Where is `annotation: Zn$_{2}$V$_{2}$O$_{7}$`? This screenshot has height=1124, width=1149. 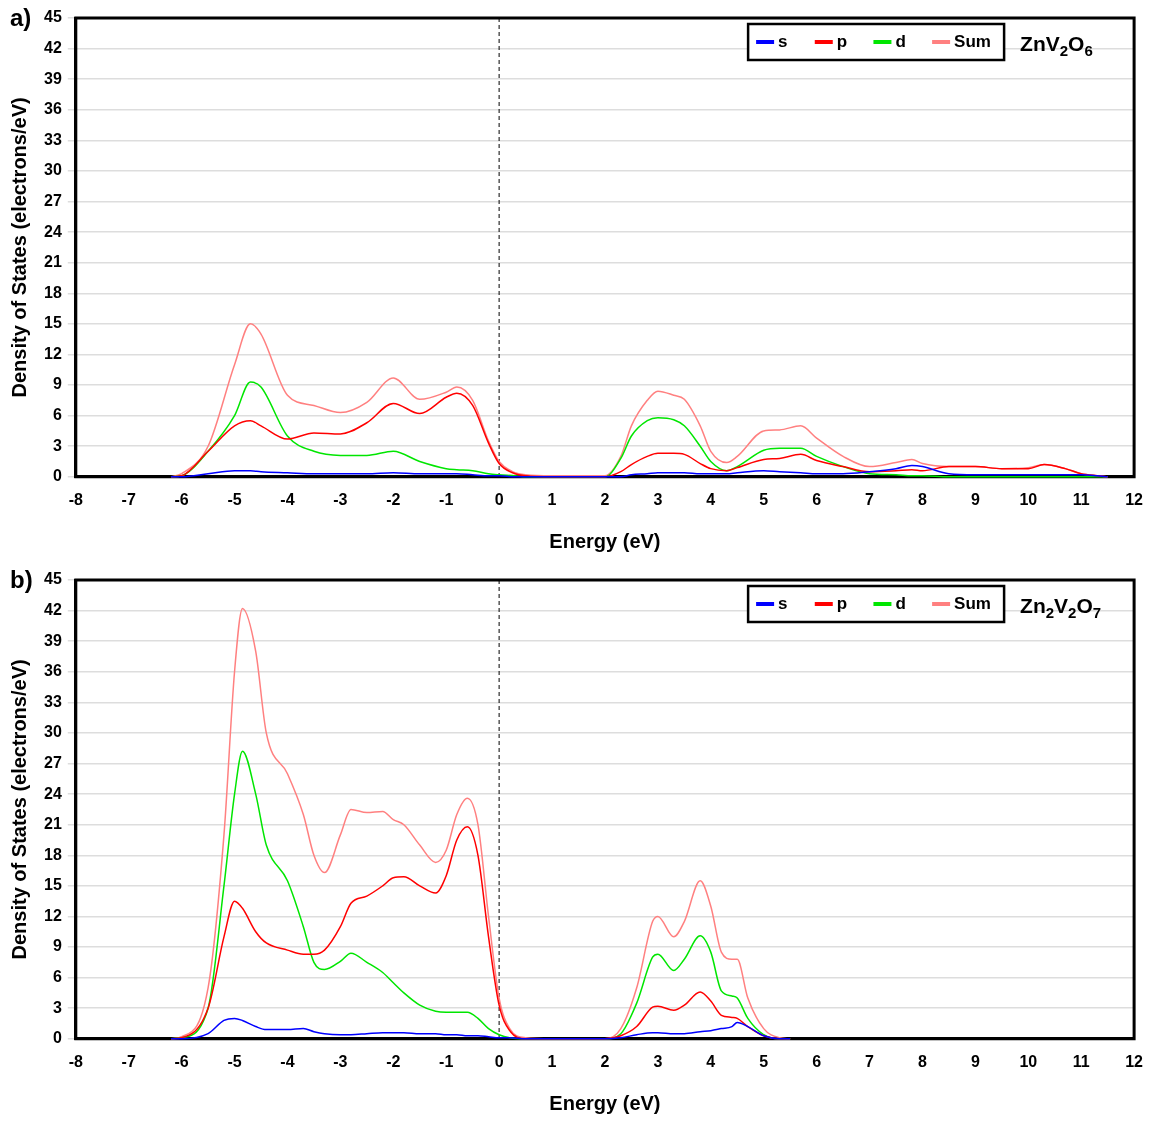 annotation: Zn$_{2}$V$_{2}$O$_{7}$ is located at coordinates (1061, 608).